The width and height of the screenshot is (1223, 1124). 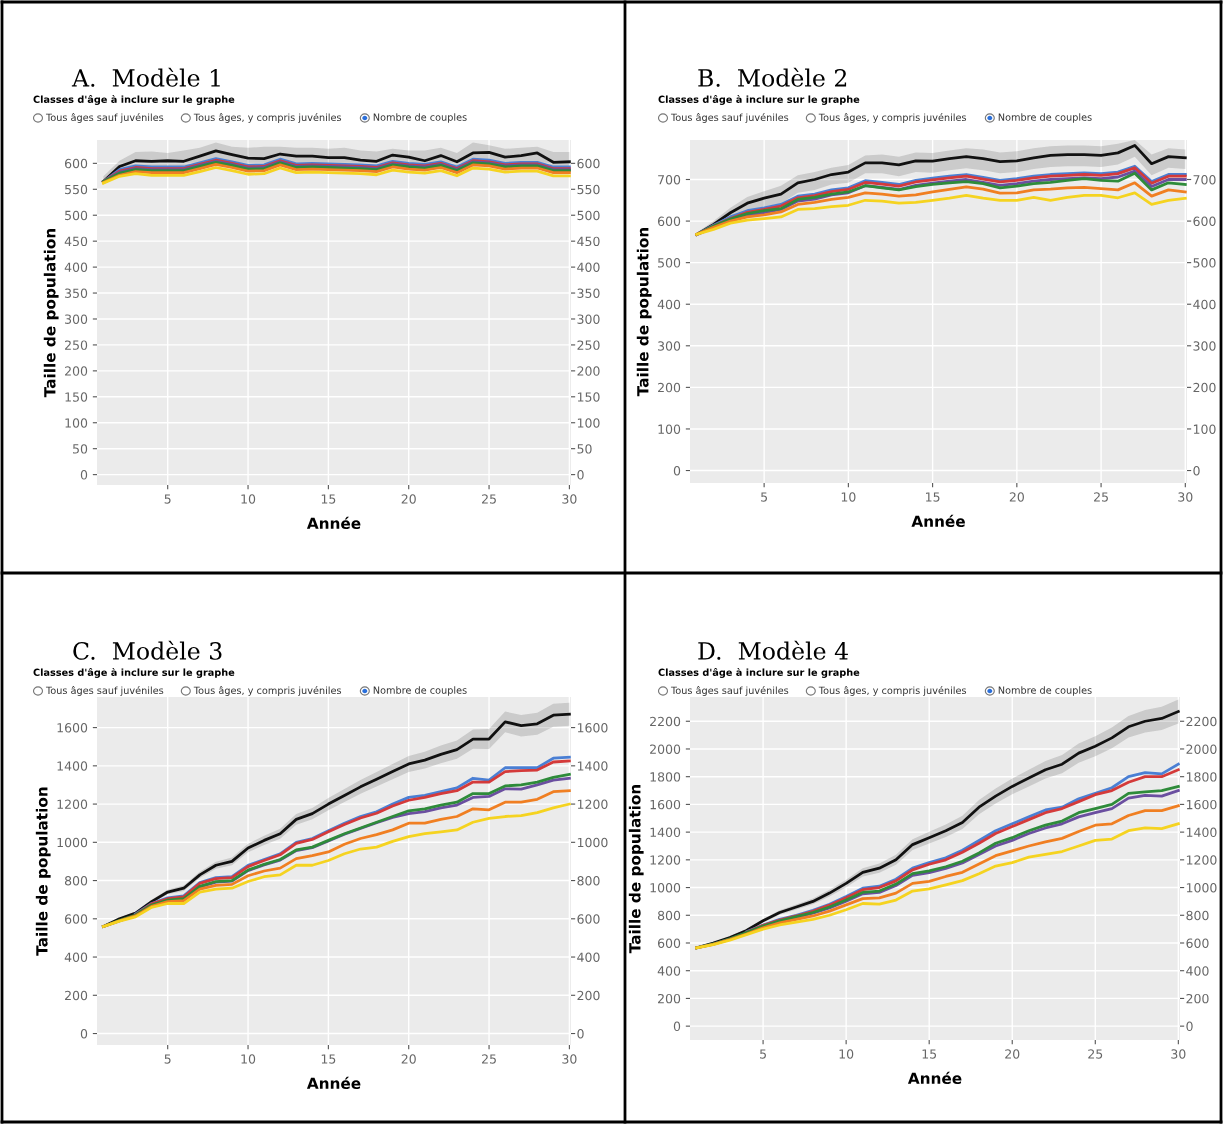 What do you see at coordinates (72, 842) in the screenshot?
I see `y-tick-label: 1000` at bounding box center [72, 842].